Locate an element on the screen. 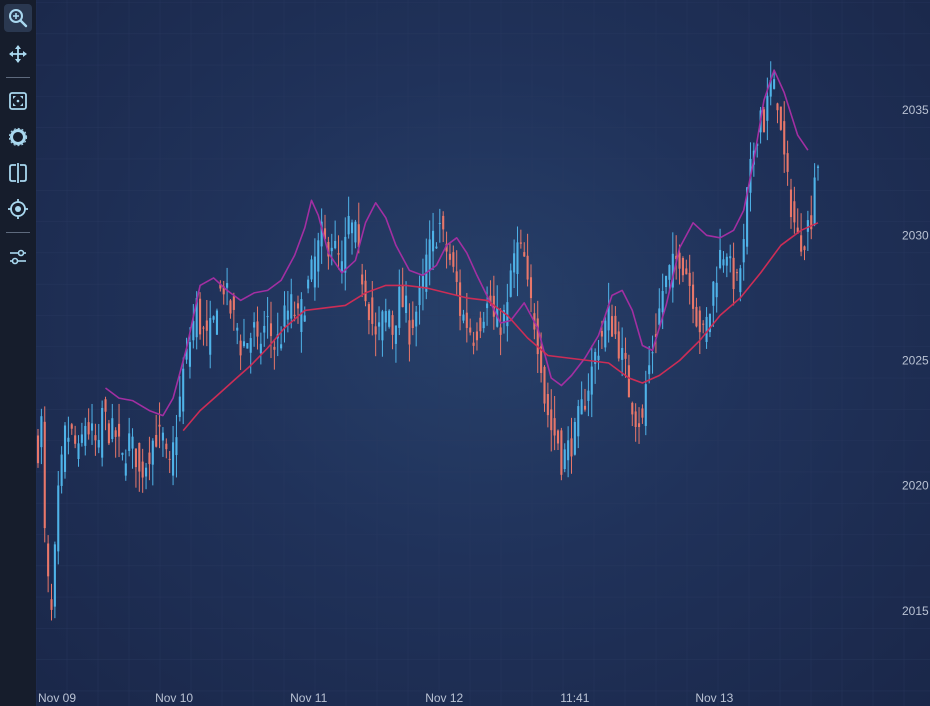  pan-tool-button is located at coordinates (18, 54).